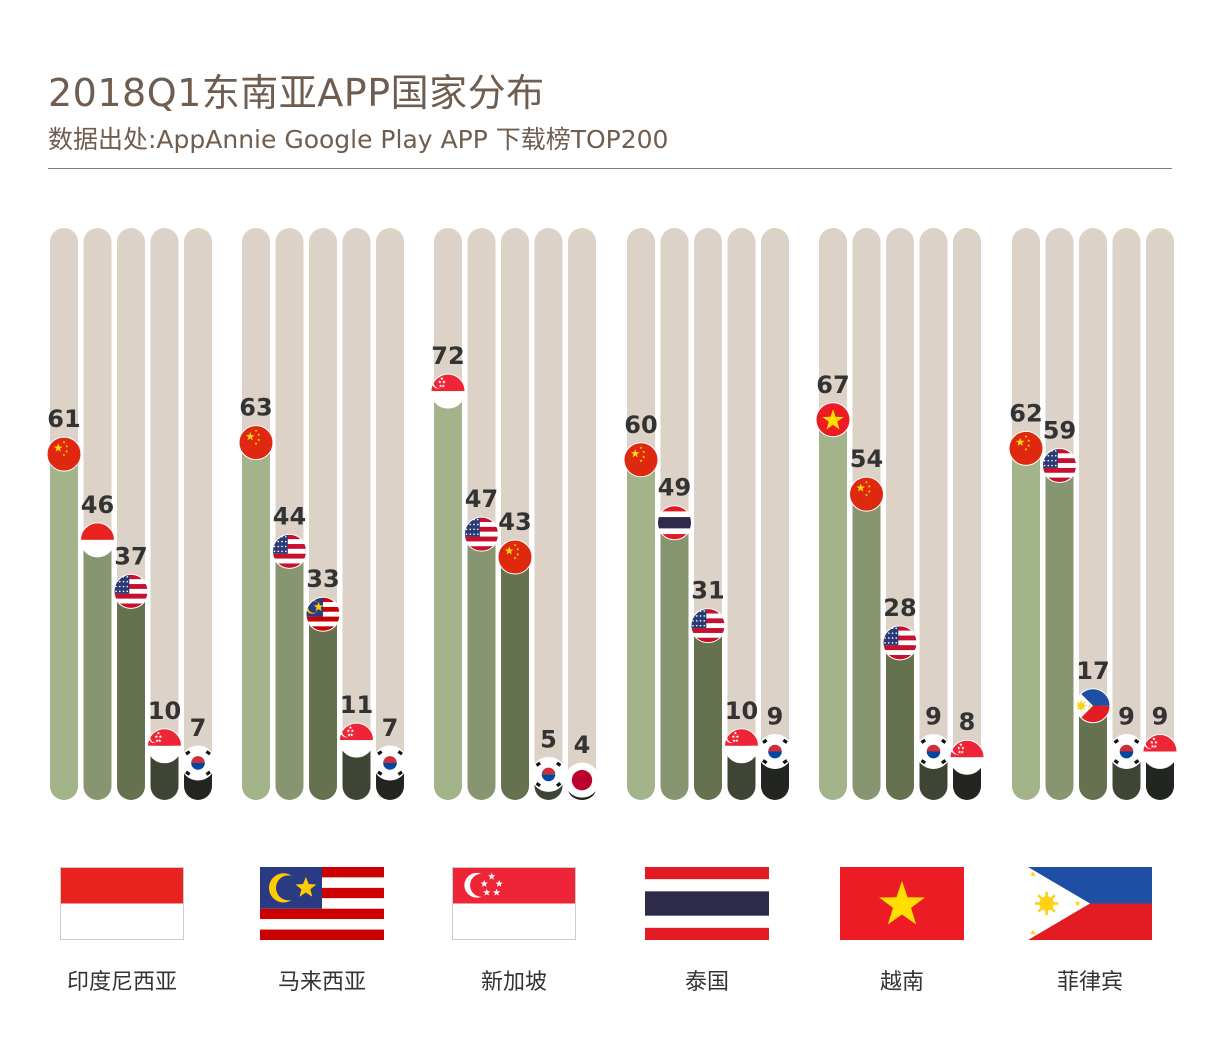 Image resolution: width=1224 pixels, height=1045 pixels. I want to click on value-label: 63, so click(255, 408).